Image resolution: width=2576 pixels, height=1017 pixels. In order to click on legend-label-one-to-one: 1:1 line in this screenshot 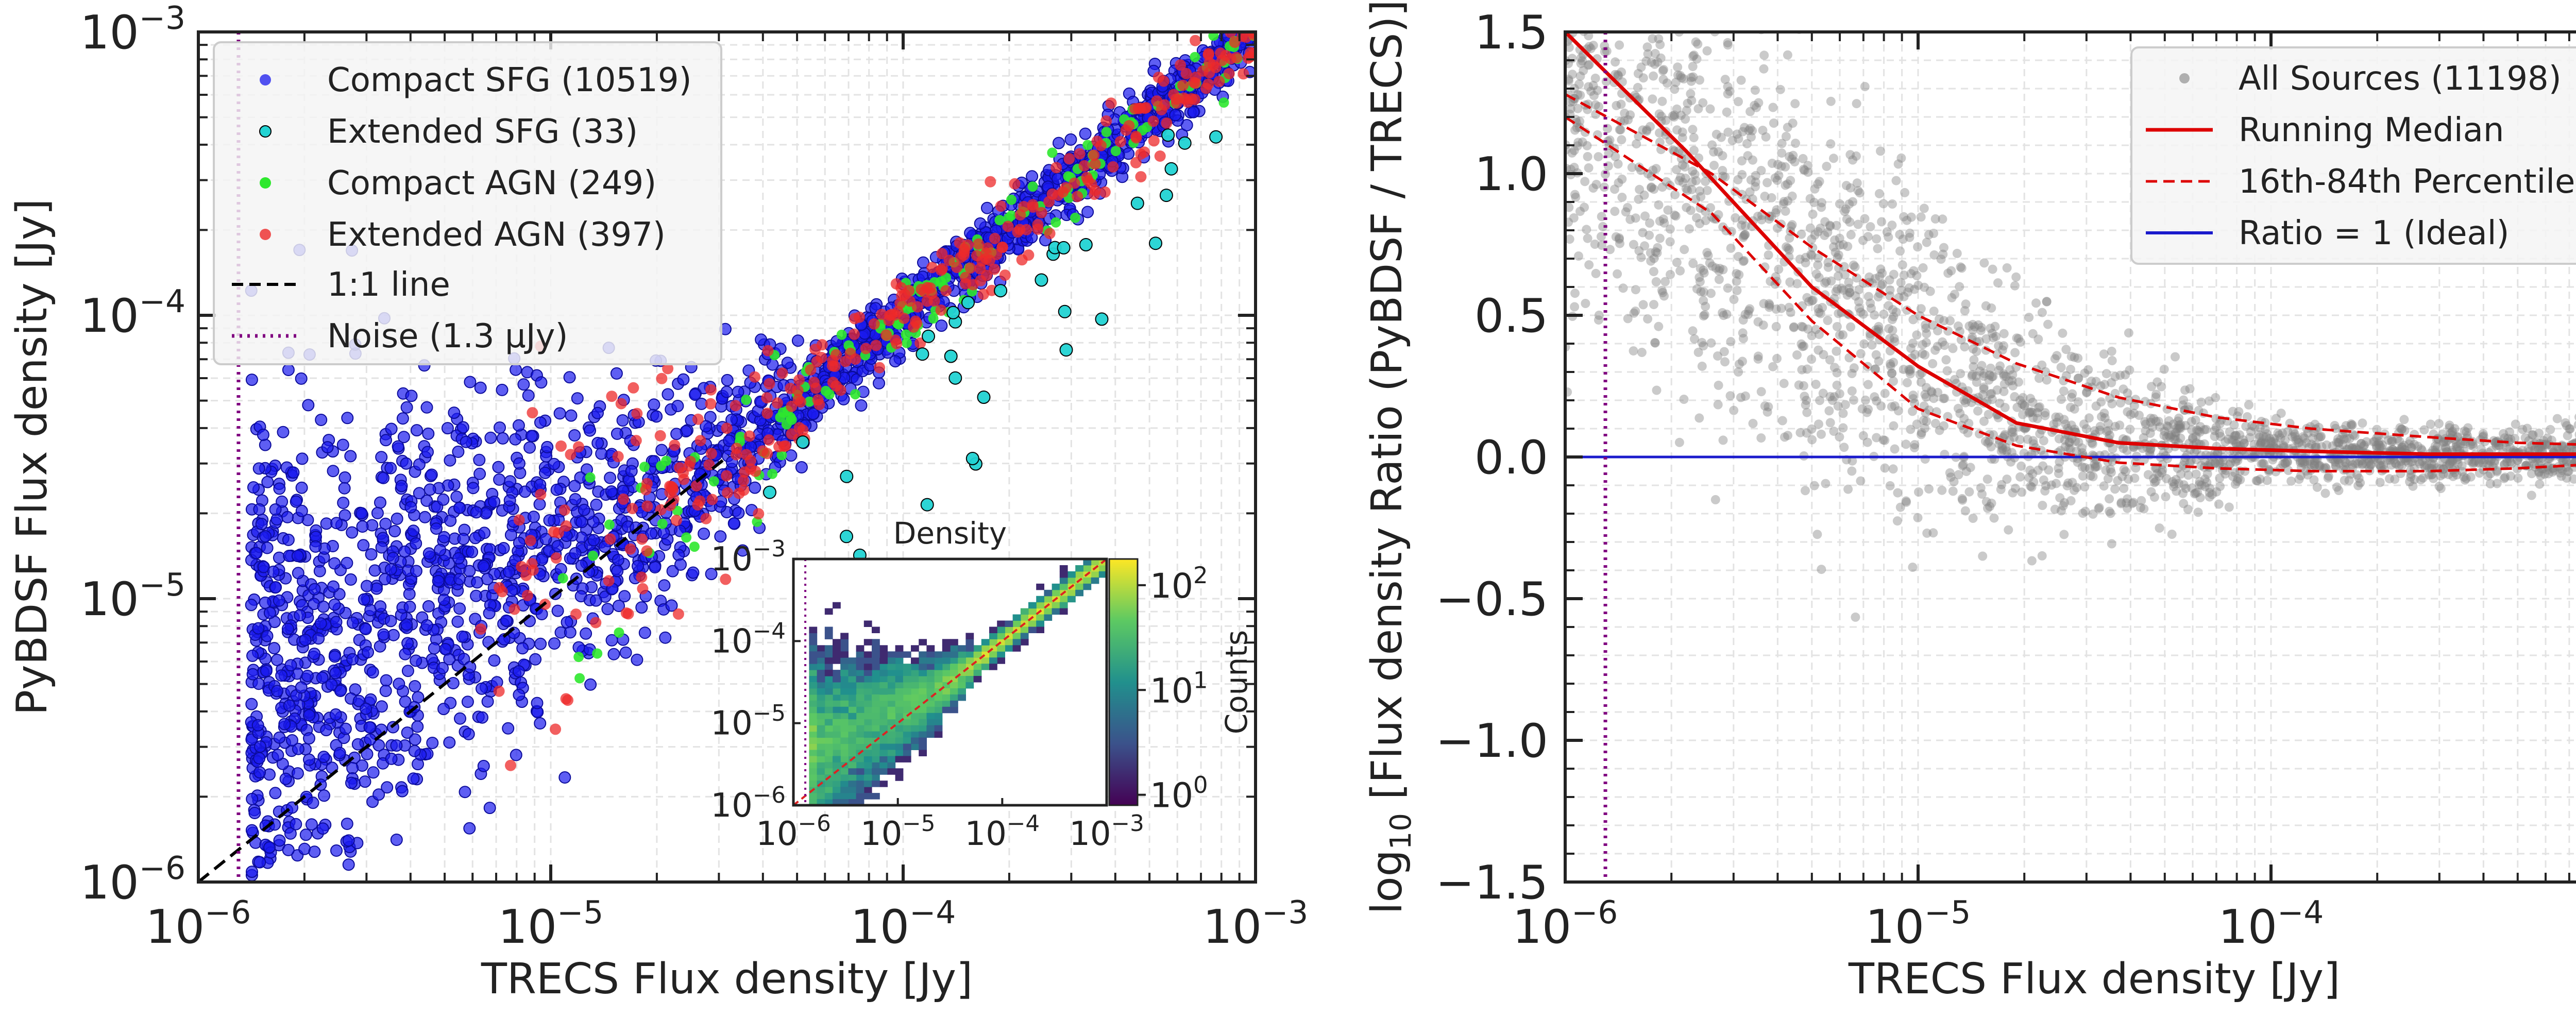, I will do `click(388, 285)`.